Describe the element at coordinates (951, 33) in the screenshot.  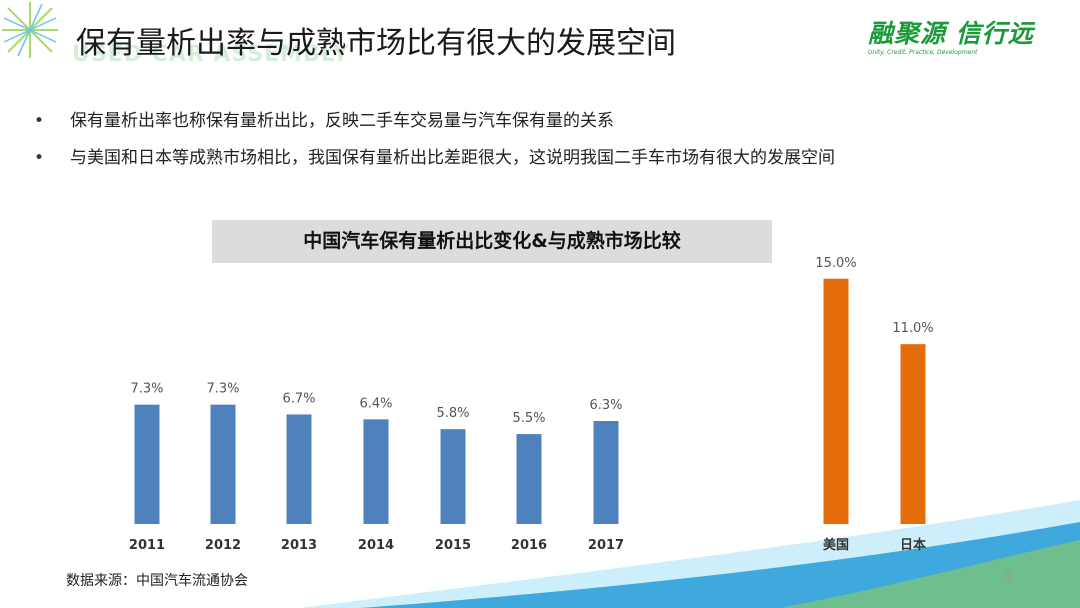
I see `logo-wordmark: 融聚源 信行远` at that location.